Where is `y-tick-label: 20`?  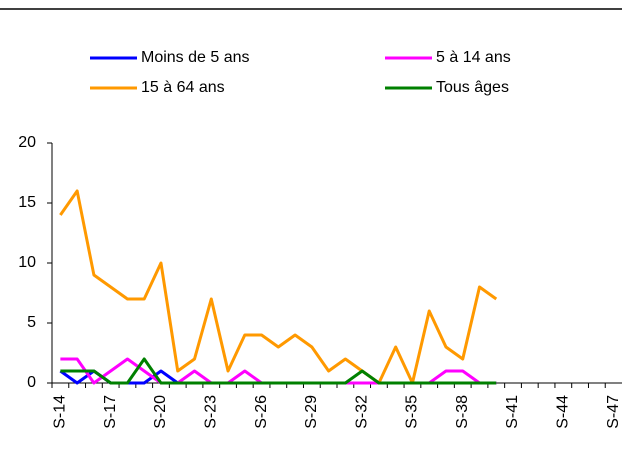
y-tick-label: 20 is located at coordinates (27, 142).